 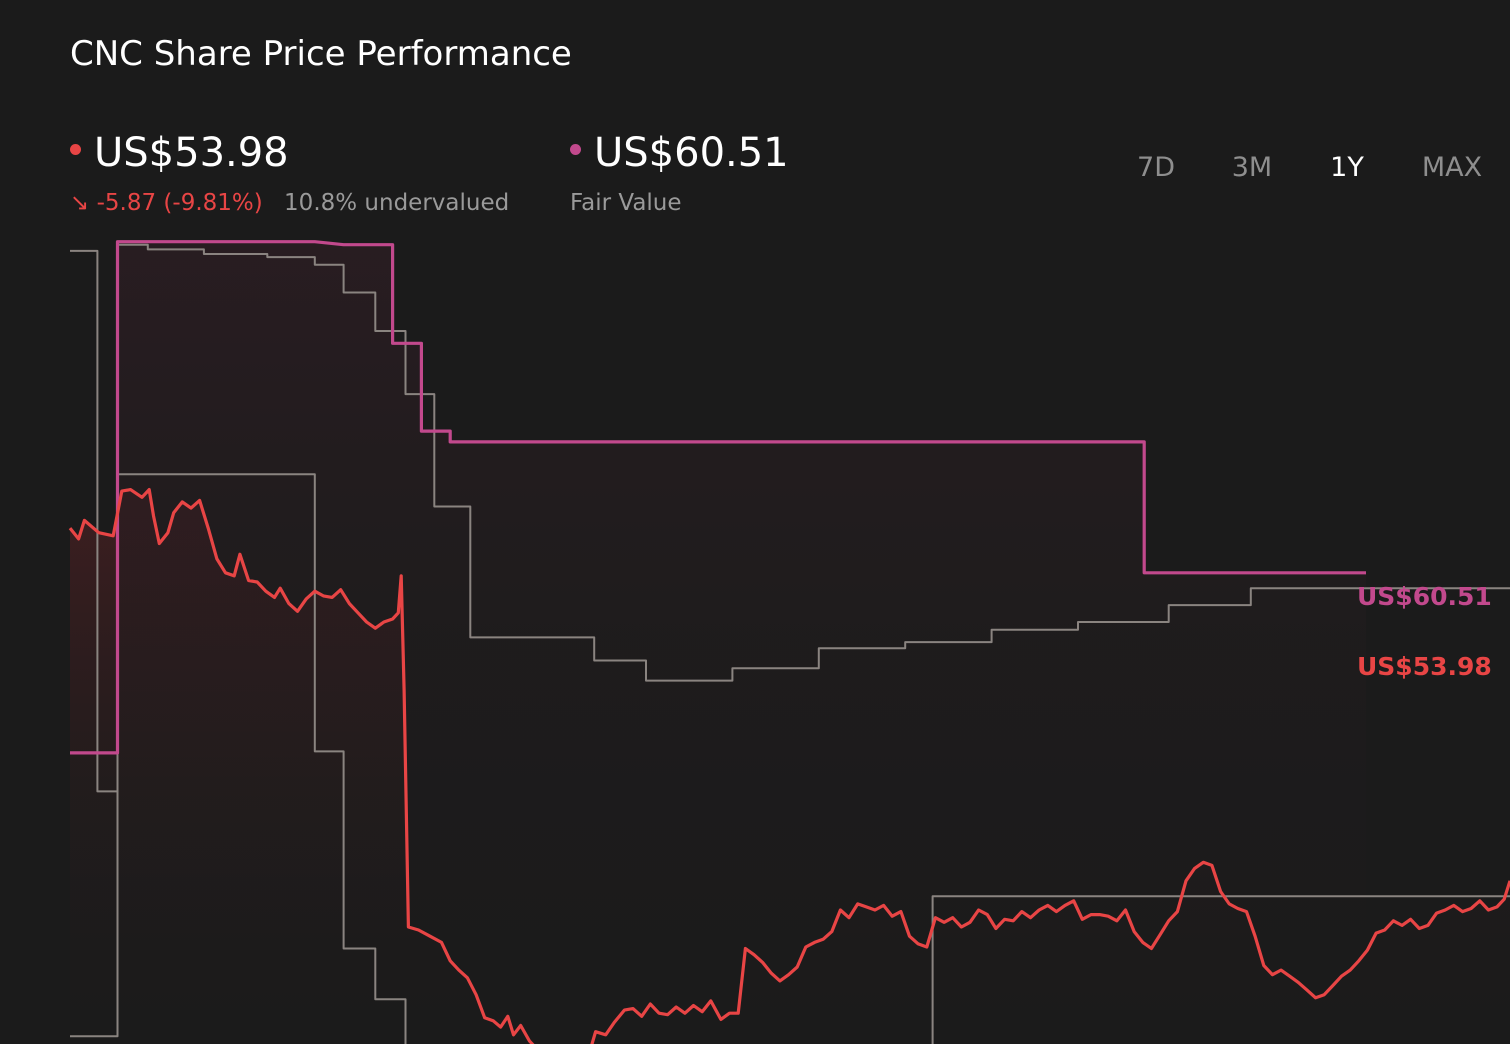 What do you see at coordinates (1424, 596) in the screenshot?
I see `fair-value-end-label: US$60.51` at bounding box center [1424, 596].